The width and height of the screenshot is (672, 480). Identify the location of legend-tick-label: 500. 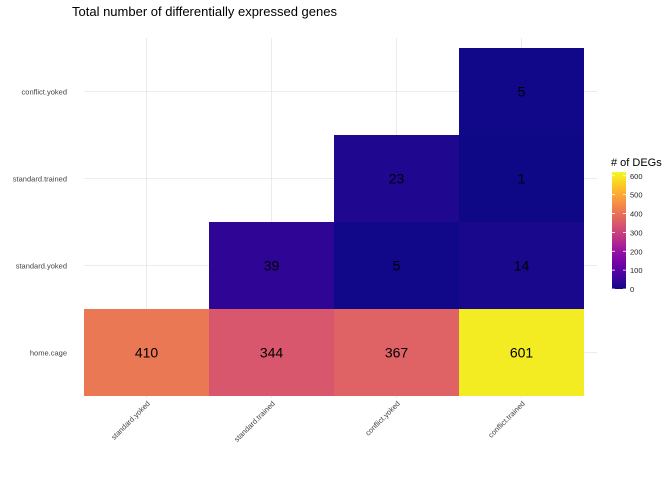
(636, 195).